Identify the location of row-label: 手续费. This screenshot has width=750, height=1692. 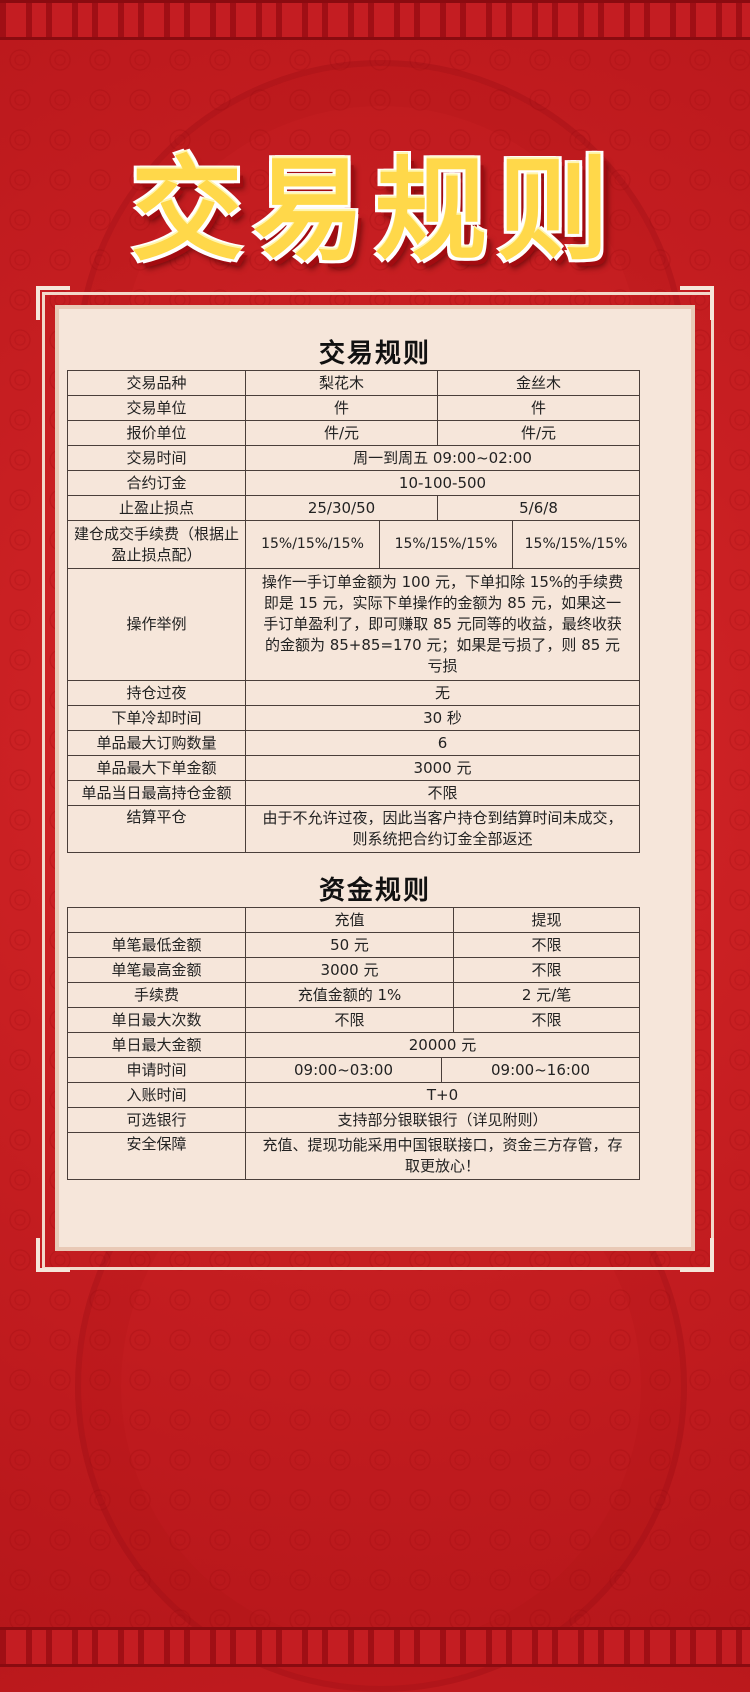
(156, 995).